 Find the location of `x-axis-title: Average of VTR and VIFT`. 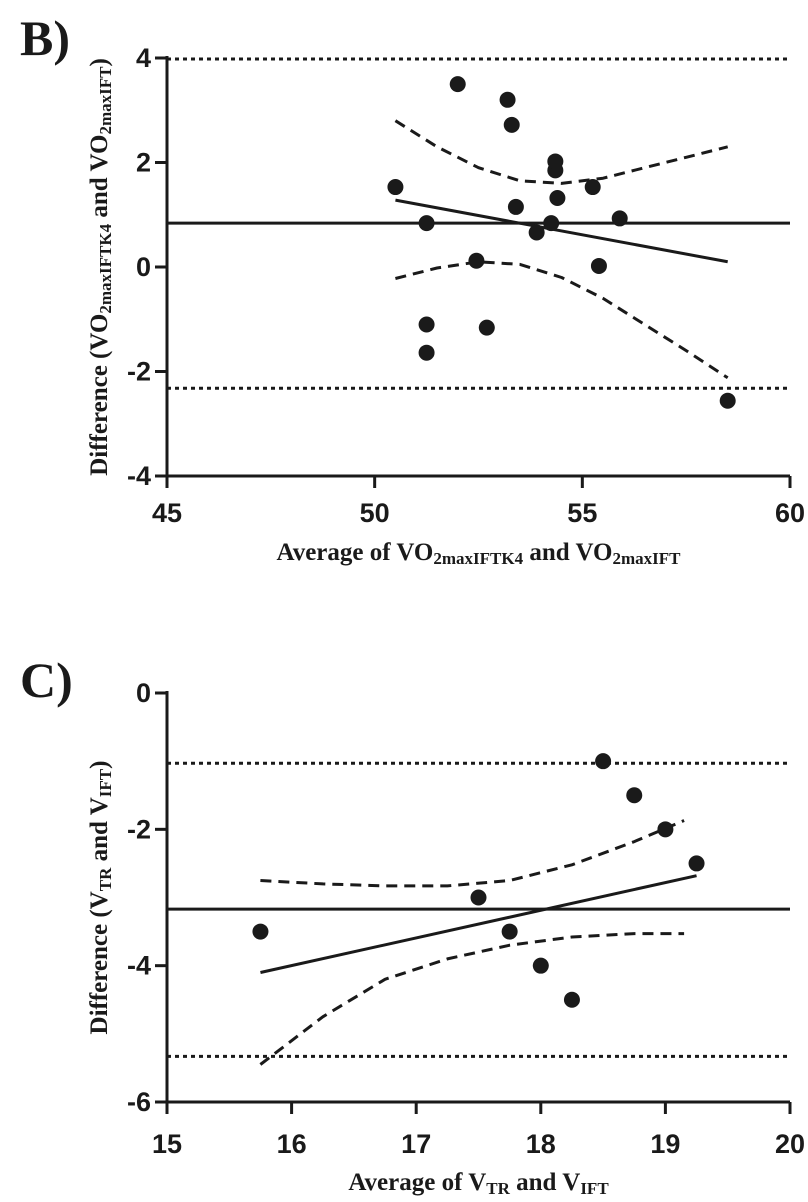

x-axis-title: Average of VTR and VIFT is located at coordinates (478, 1183).